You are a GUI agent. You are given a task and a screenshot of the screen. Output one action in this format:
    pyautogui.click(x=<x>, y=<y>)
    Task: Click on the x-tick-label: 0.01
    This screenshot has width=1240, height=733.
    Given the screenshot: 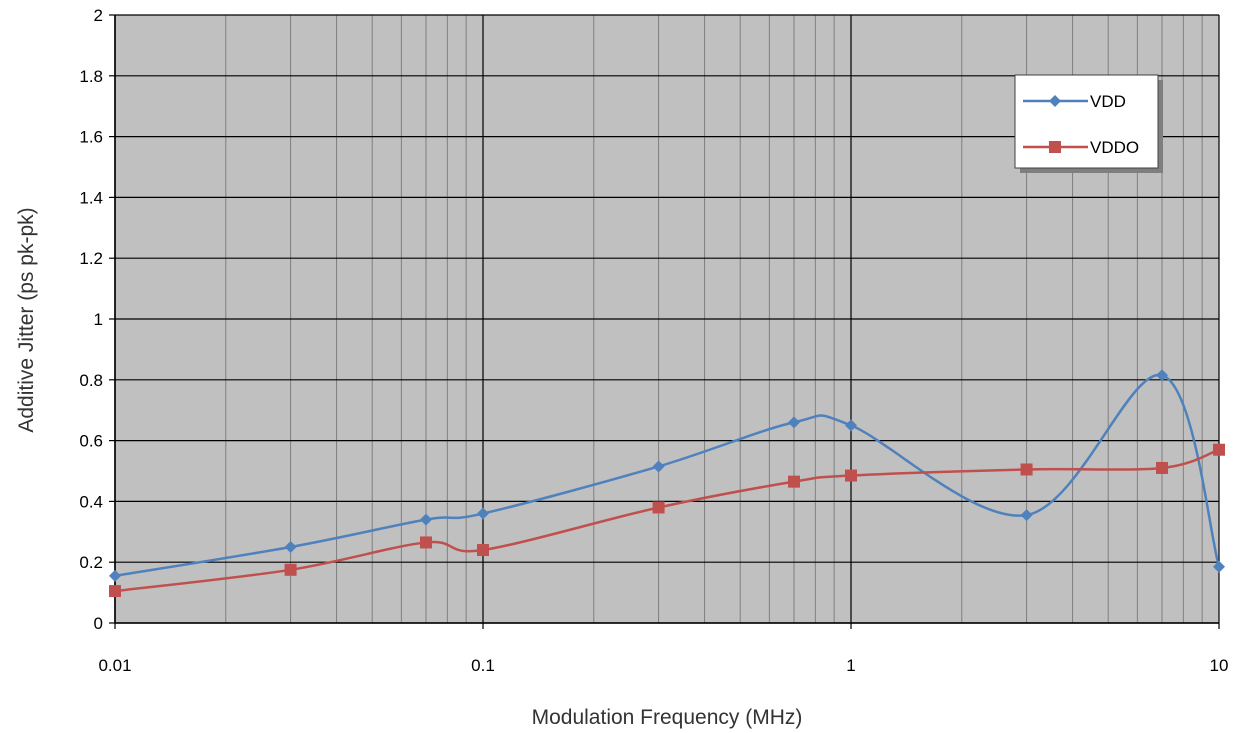 What is the action you would take?
    pyautogui.click(x=114, y=665)
    